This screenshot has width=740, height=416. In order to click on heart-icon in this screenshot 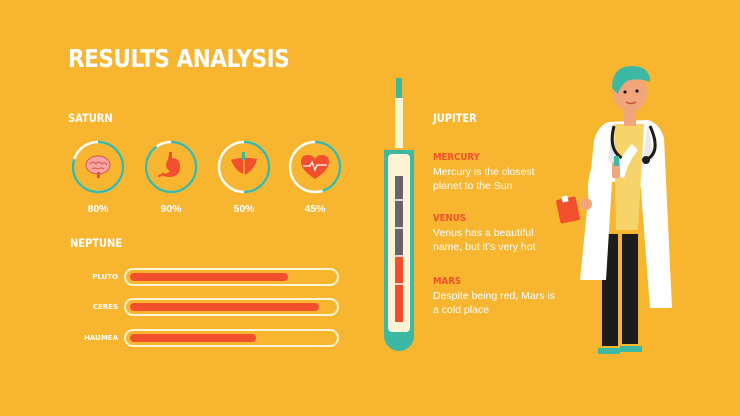, I will do `click(315, 167)`.